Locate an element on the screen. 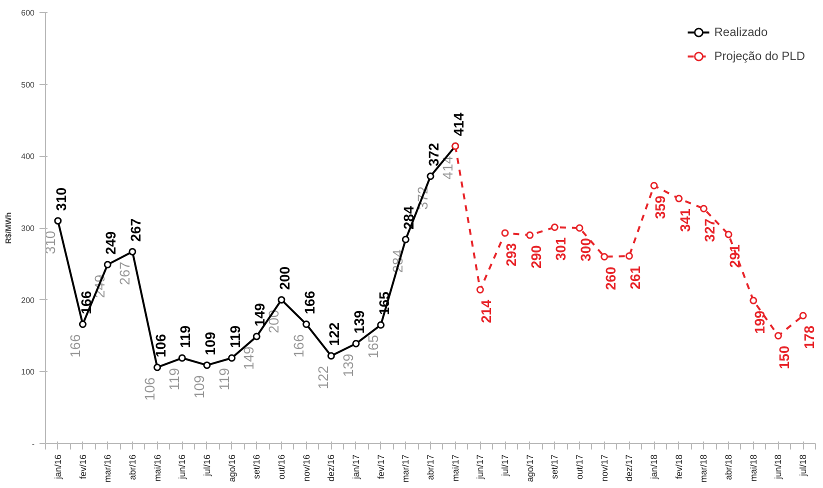  x-tick-label: set/16 is located at coordinates (257, 467).